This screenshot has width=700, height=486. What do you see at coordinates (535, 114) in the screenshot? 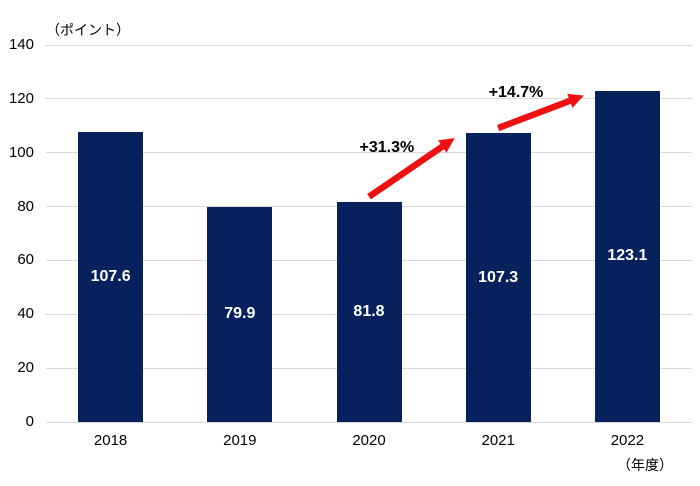
I see `trend-arrow` at bounding box center [535, 114].